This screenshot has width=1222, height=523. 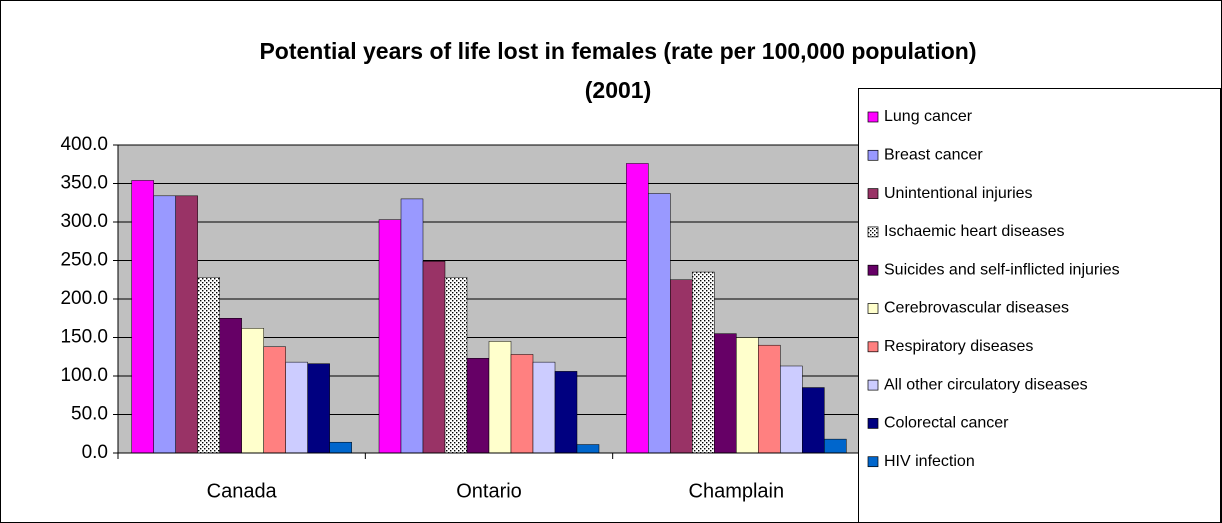 I want to click on y-tick-label: 200.0, so click(x=84, y=298).